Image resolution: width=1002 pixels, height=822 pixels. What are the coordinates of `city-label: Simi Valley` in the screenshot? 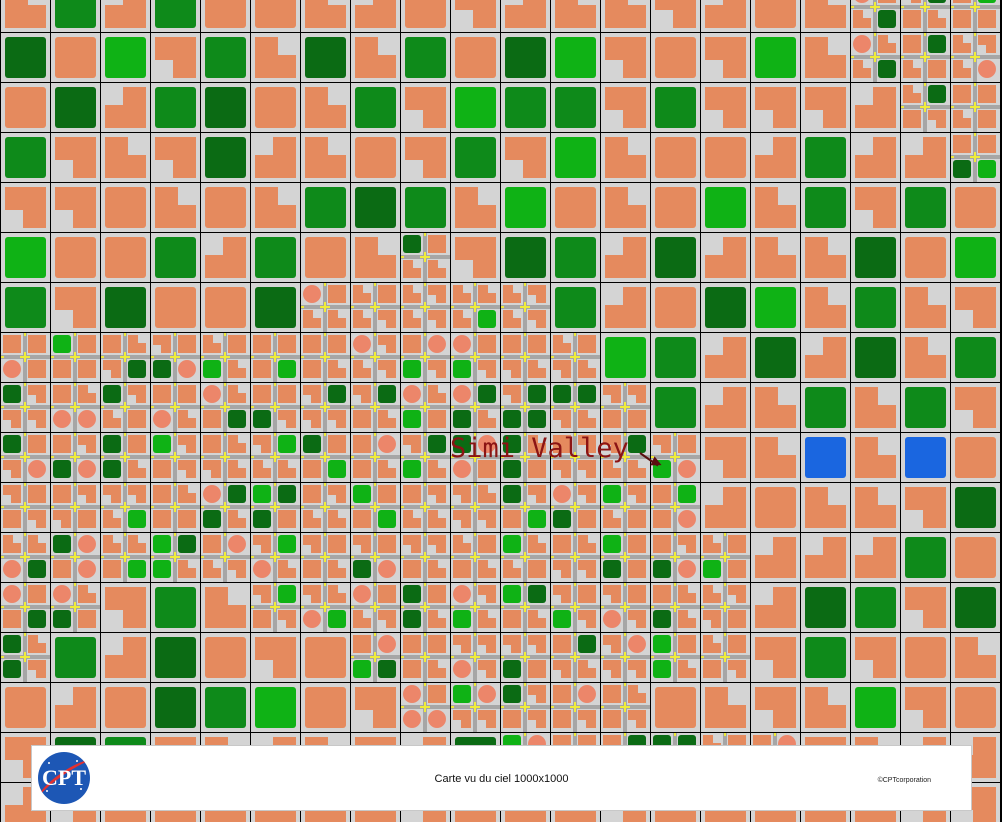 It's located at (539, 448).